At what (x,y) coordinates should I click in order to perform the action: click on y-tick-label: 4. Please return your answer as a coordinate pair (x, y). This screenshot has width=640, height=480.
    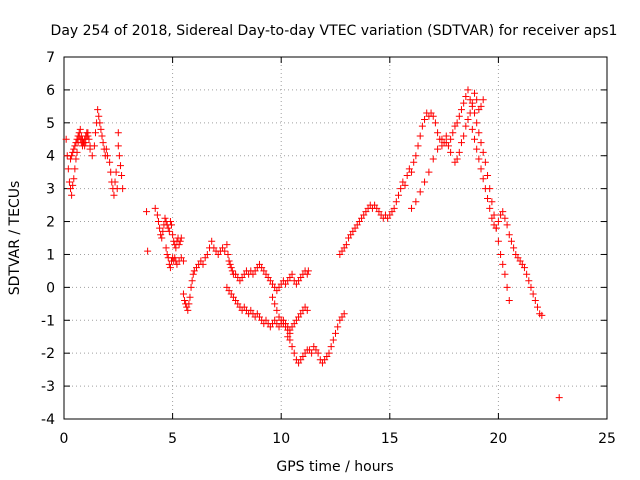
    Looking at the image, I should click on (50, 157).